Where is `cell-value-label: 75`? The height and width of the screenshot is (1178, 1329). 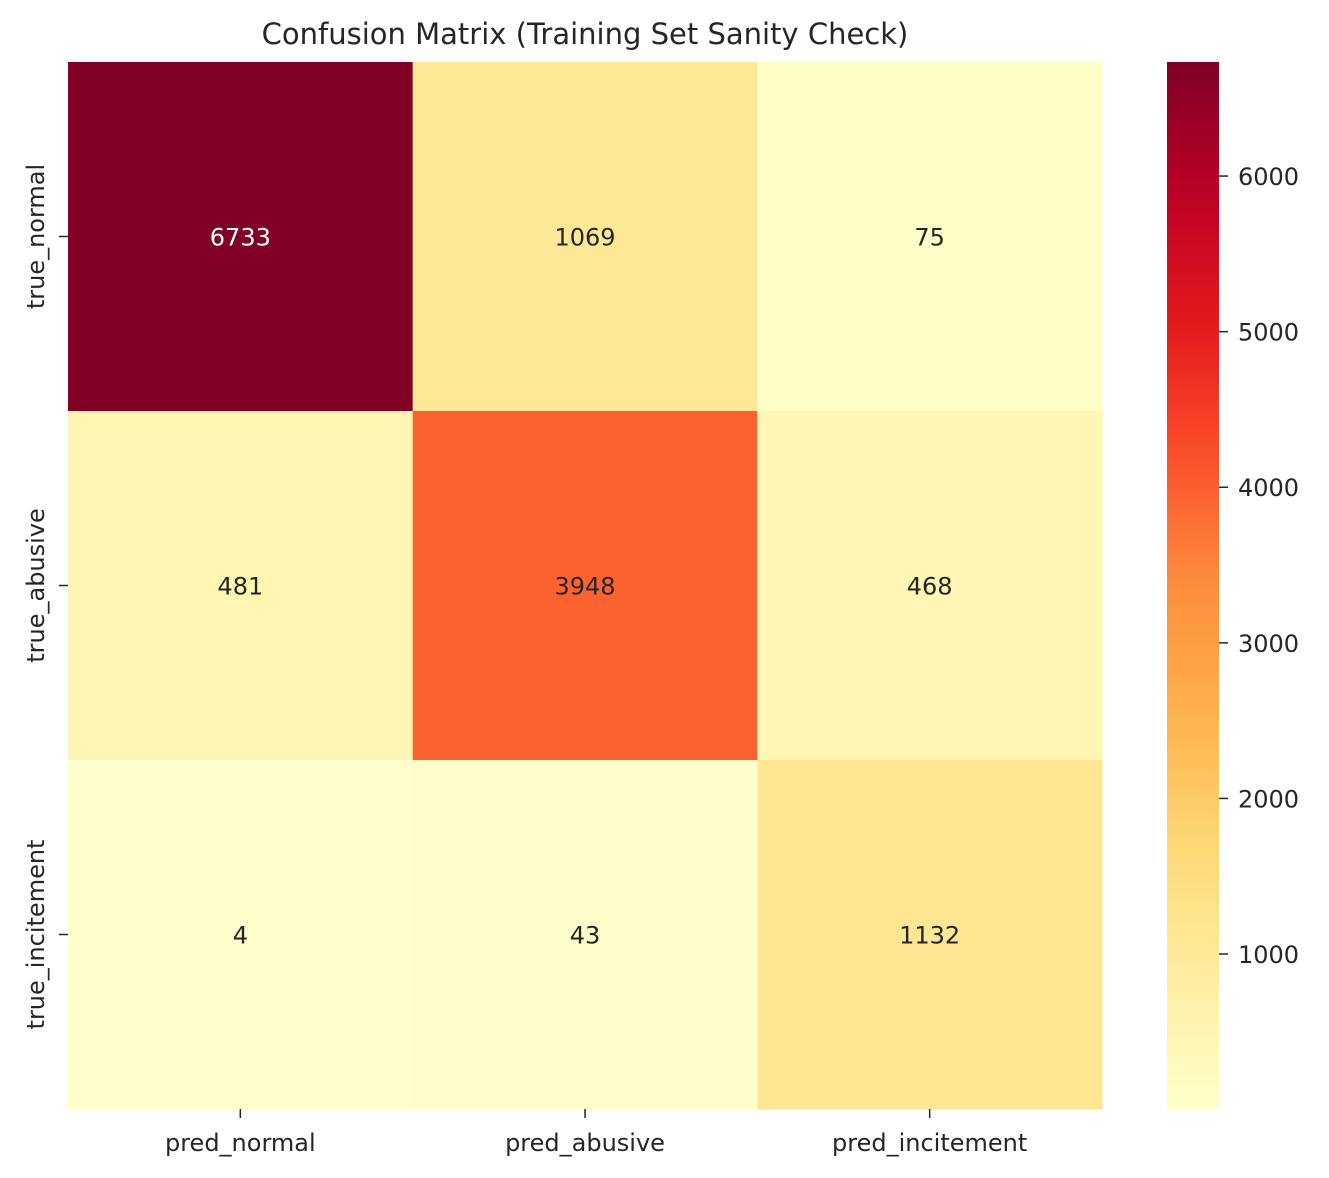 cell-value-label: 75 is located at coordinates (929, 238).